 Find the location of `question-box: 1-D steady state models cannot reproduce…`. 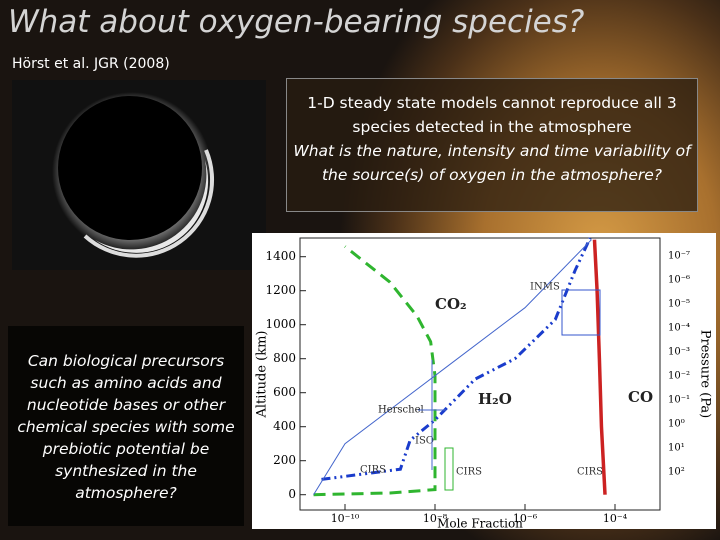

question-box: 1-D steady state models cannot reproduce… is located at coordinates (492, 145).